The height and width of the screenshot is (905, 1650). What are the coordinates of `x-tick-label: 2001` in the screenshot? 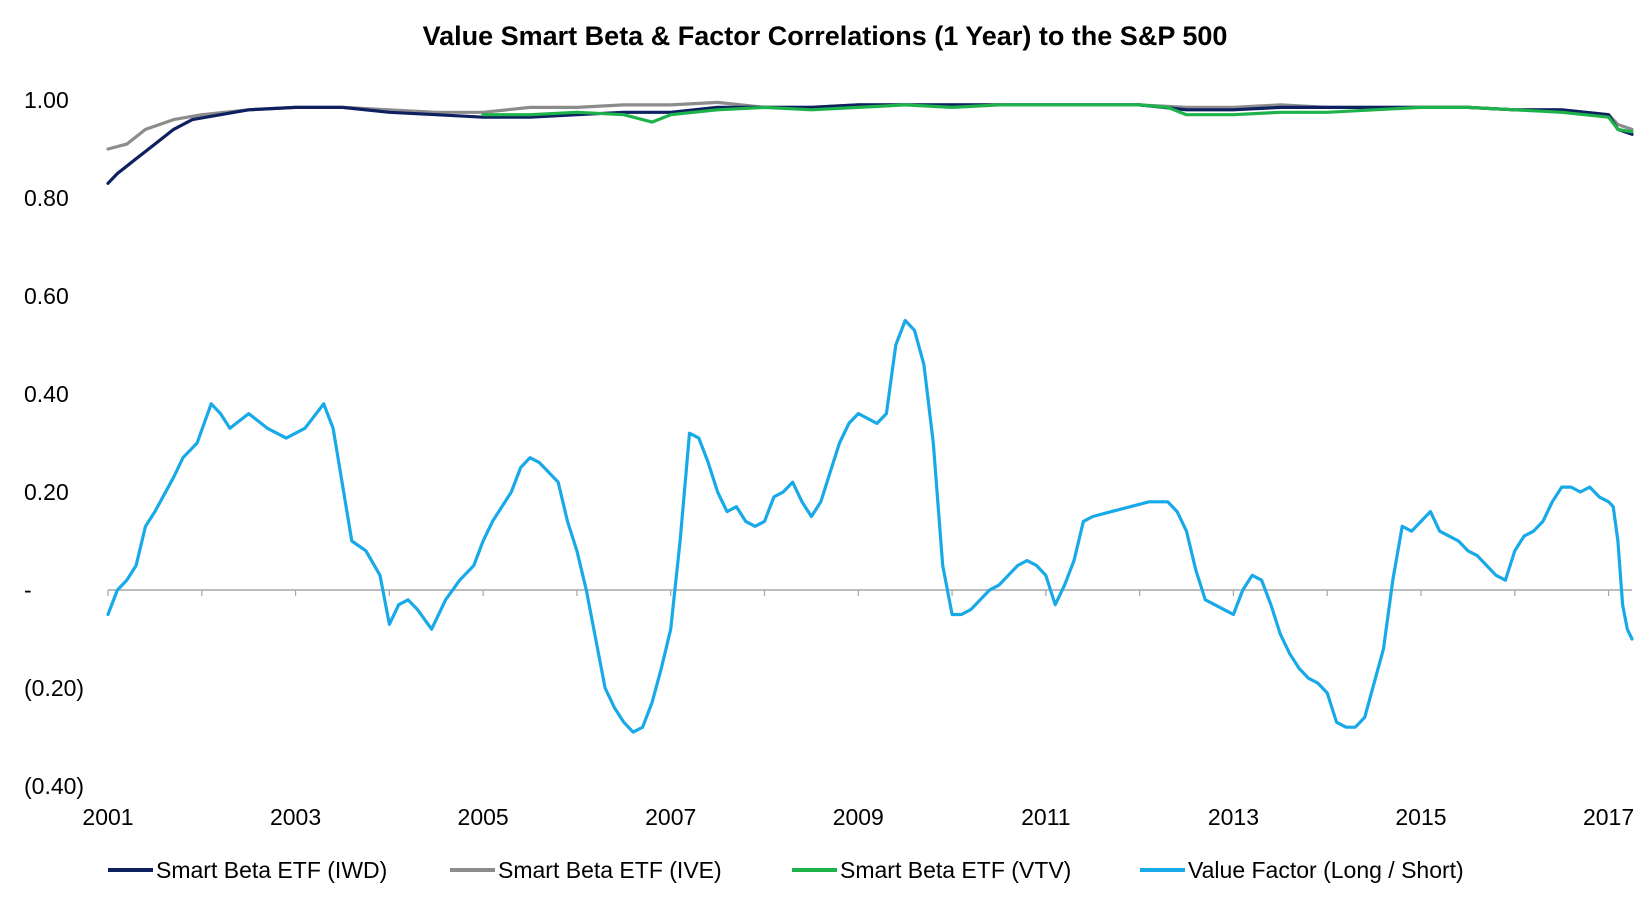 It's located at (107, 817).